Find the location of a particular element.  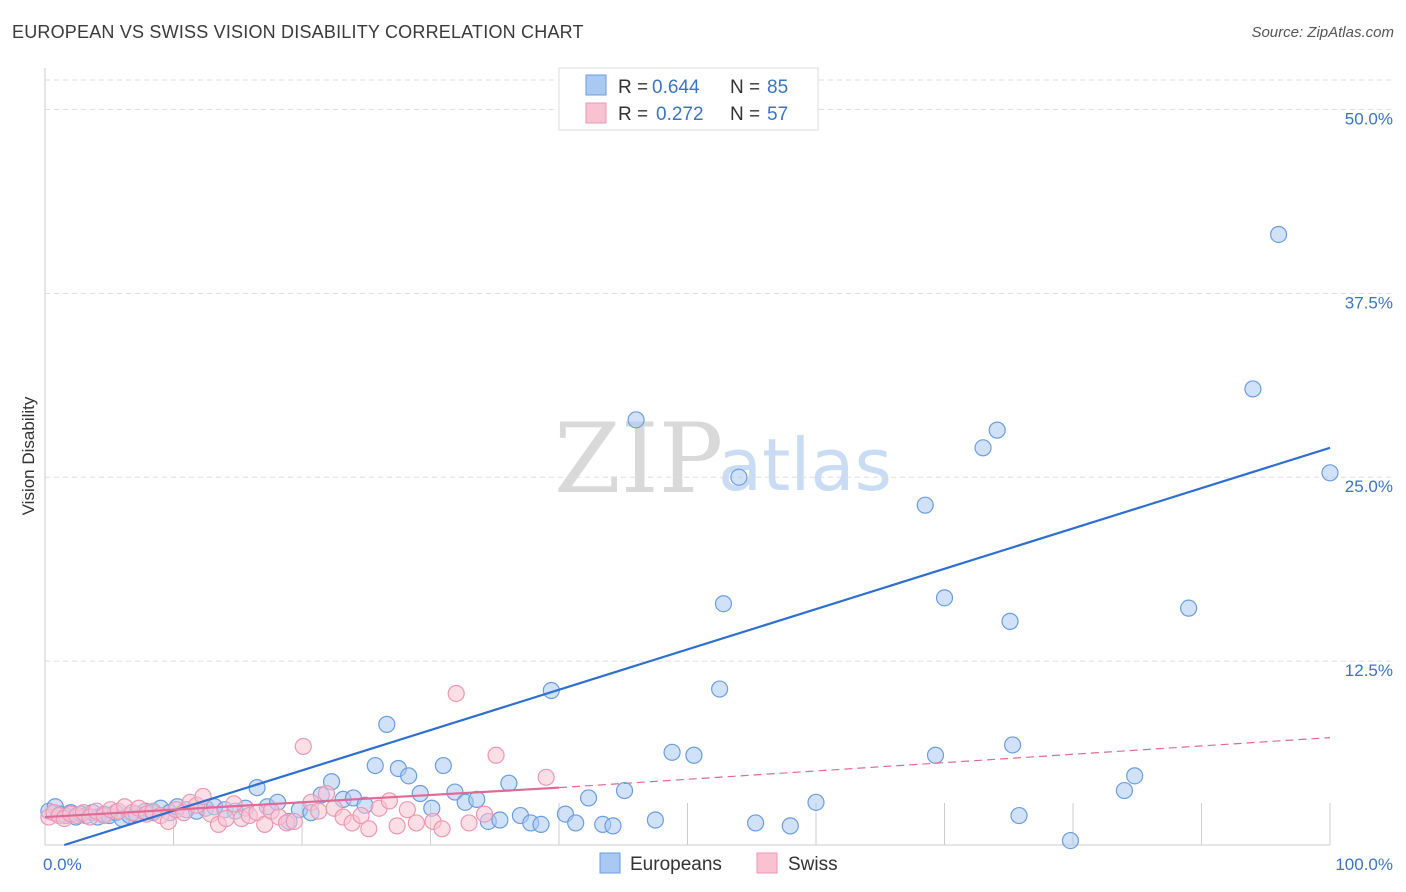

y-tick-label: 25.0% is located at coordinates (1369, 486).